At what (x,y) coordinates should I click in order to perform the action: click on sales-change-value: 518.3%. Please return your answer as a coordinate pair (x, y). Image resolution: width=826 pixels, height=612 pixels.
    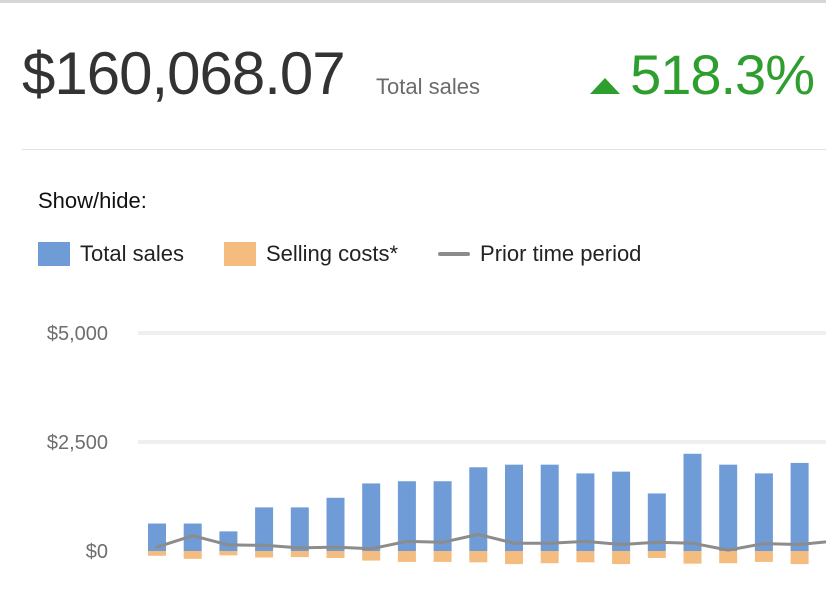
    Looking at the image, I should click on (722, 74).